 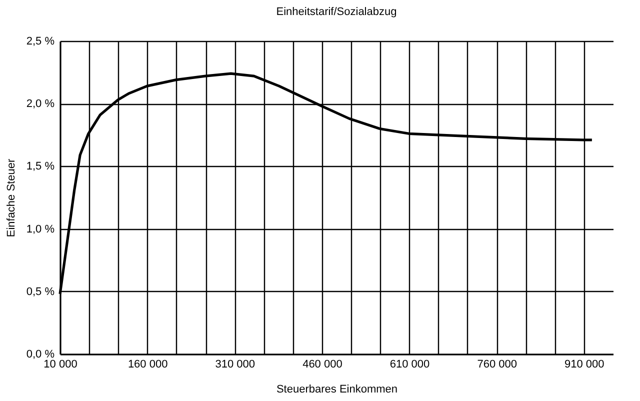 I want to click on y-tick-label: 1,0 %, so click(x=40, y=229).